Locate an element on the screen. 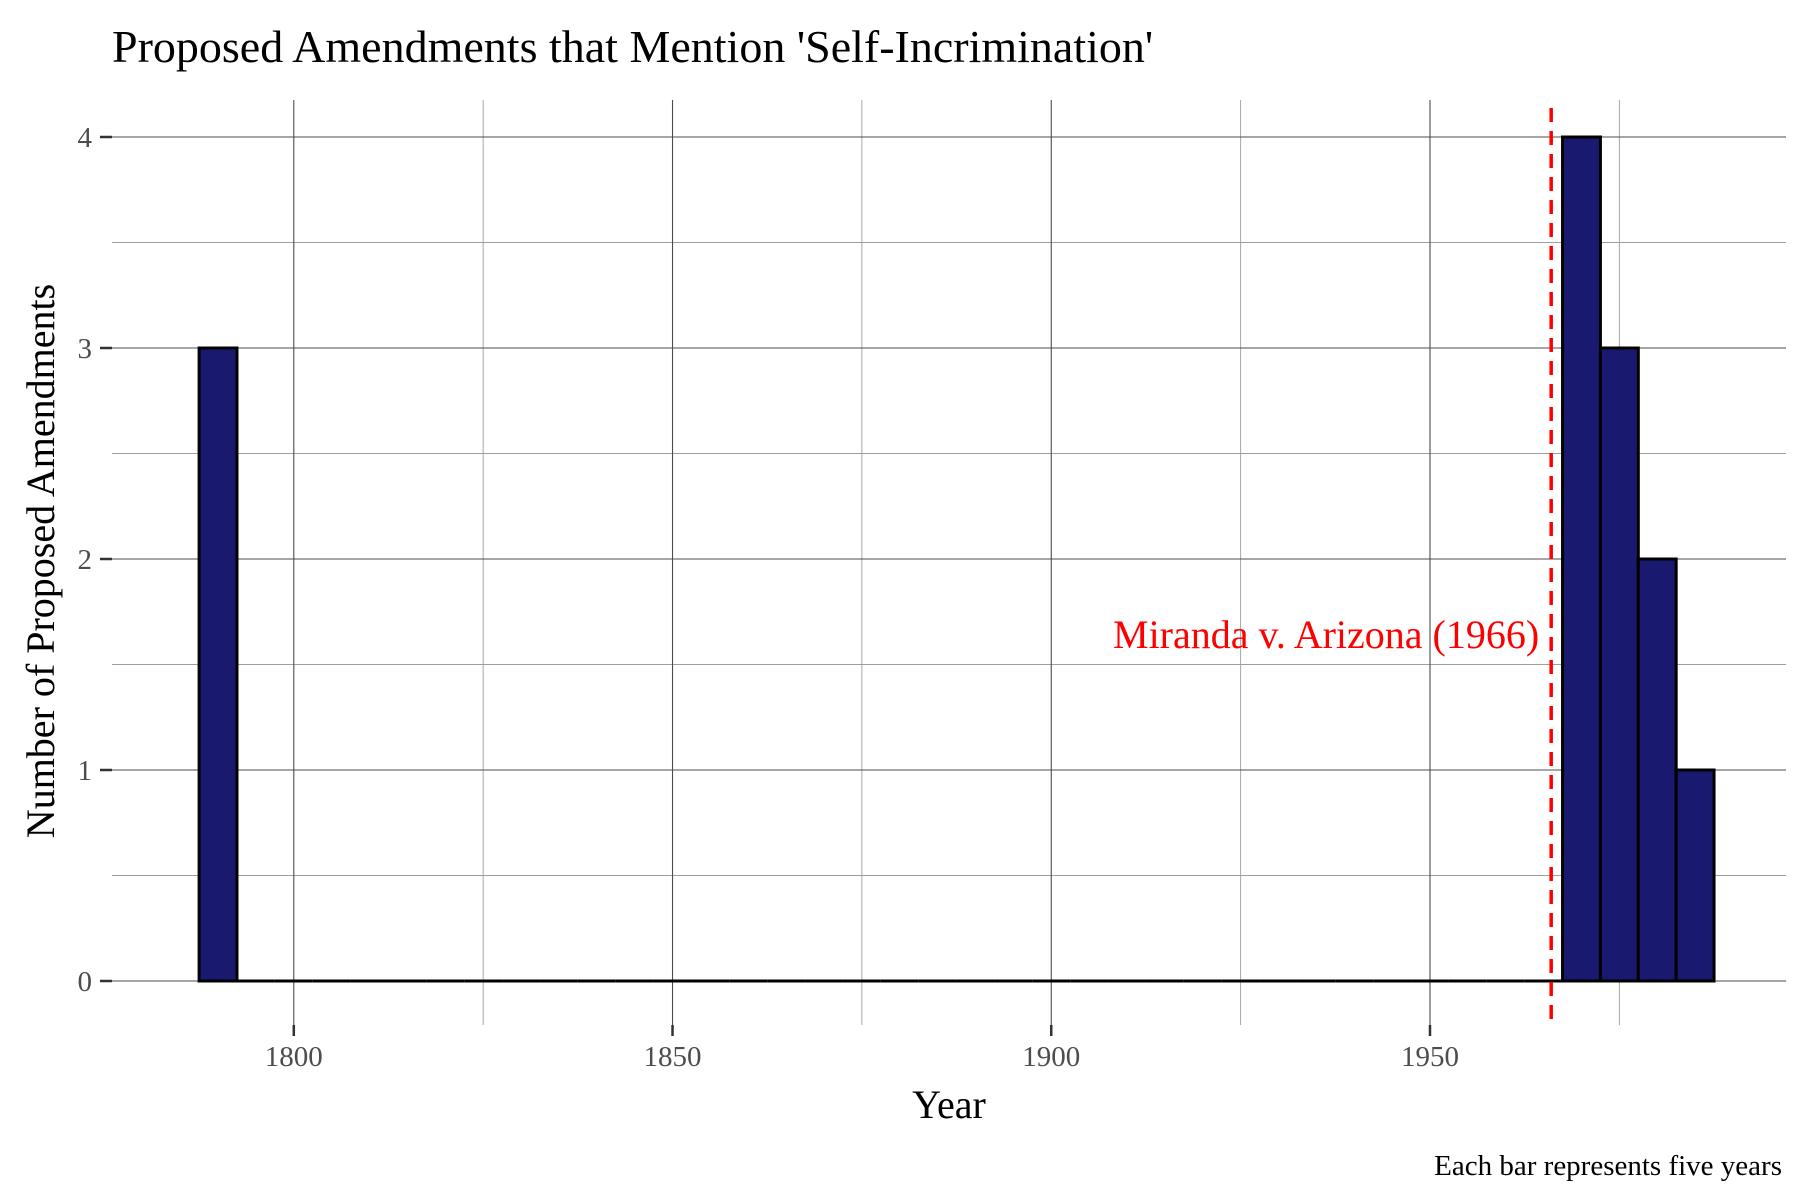  y-tick-label: 0 is located at coordinates (85, 982).